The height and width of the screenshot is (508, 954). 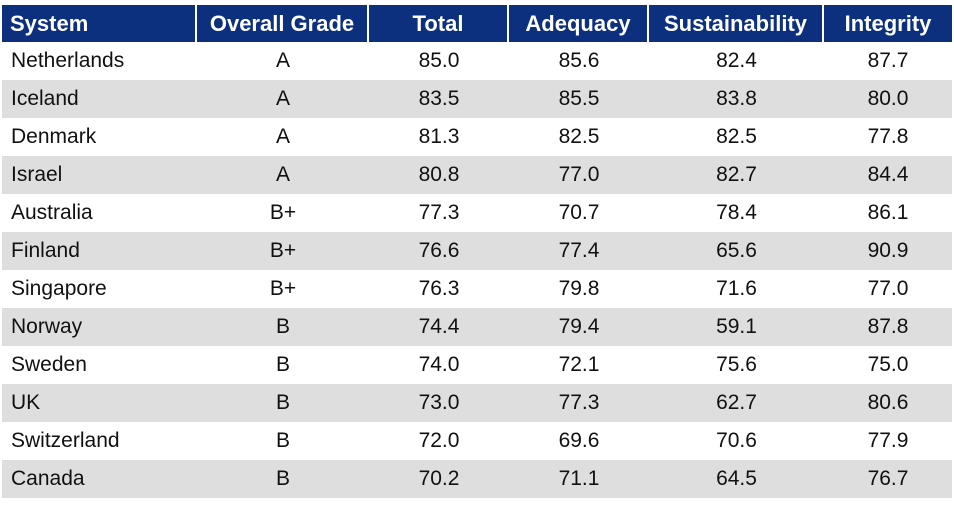 I want to click on cell-total: 76.3, so click(x=439, y=289).